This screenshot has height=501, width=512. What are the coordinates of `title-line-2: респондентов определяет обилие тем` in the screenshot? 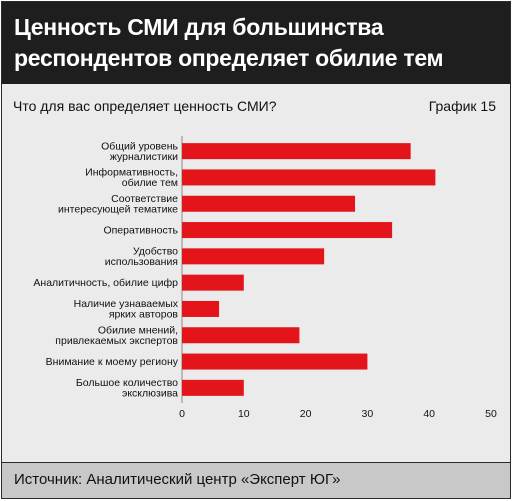 It's located at (229, 58).